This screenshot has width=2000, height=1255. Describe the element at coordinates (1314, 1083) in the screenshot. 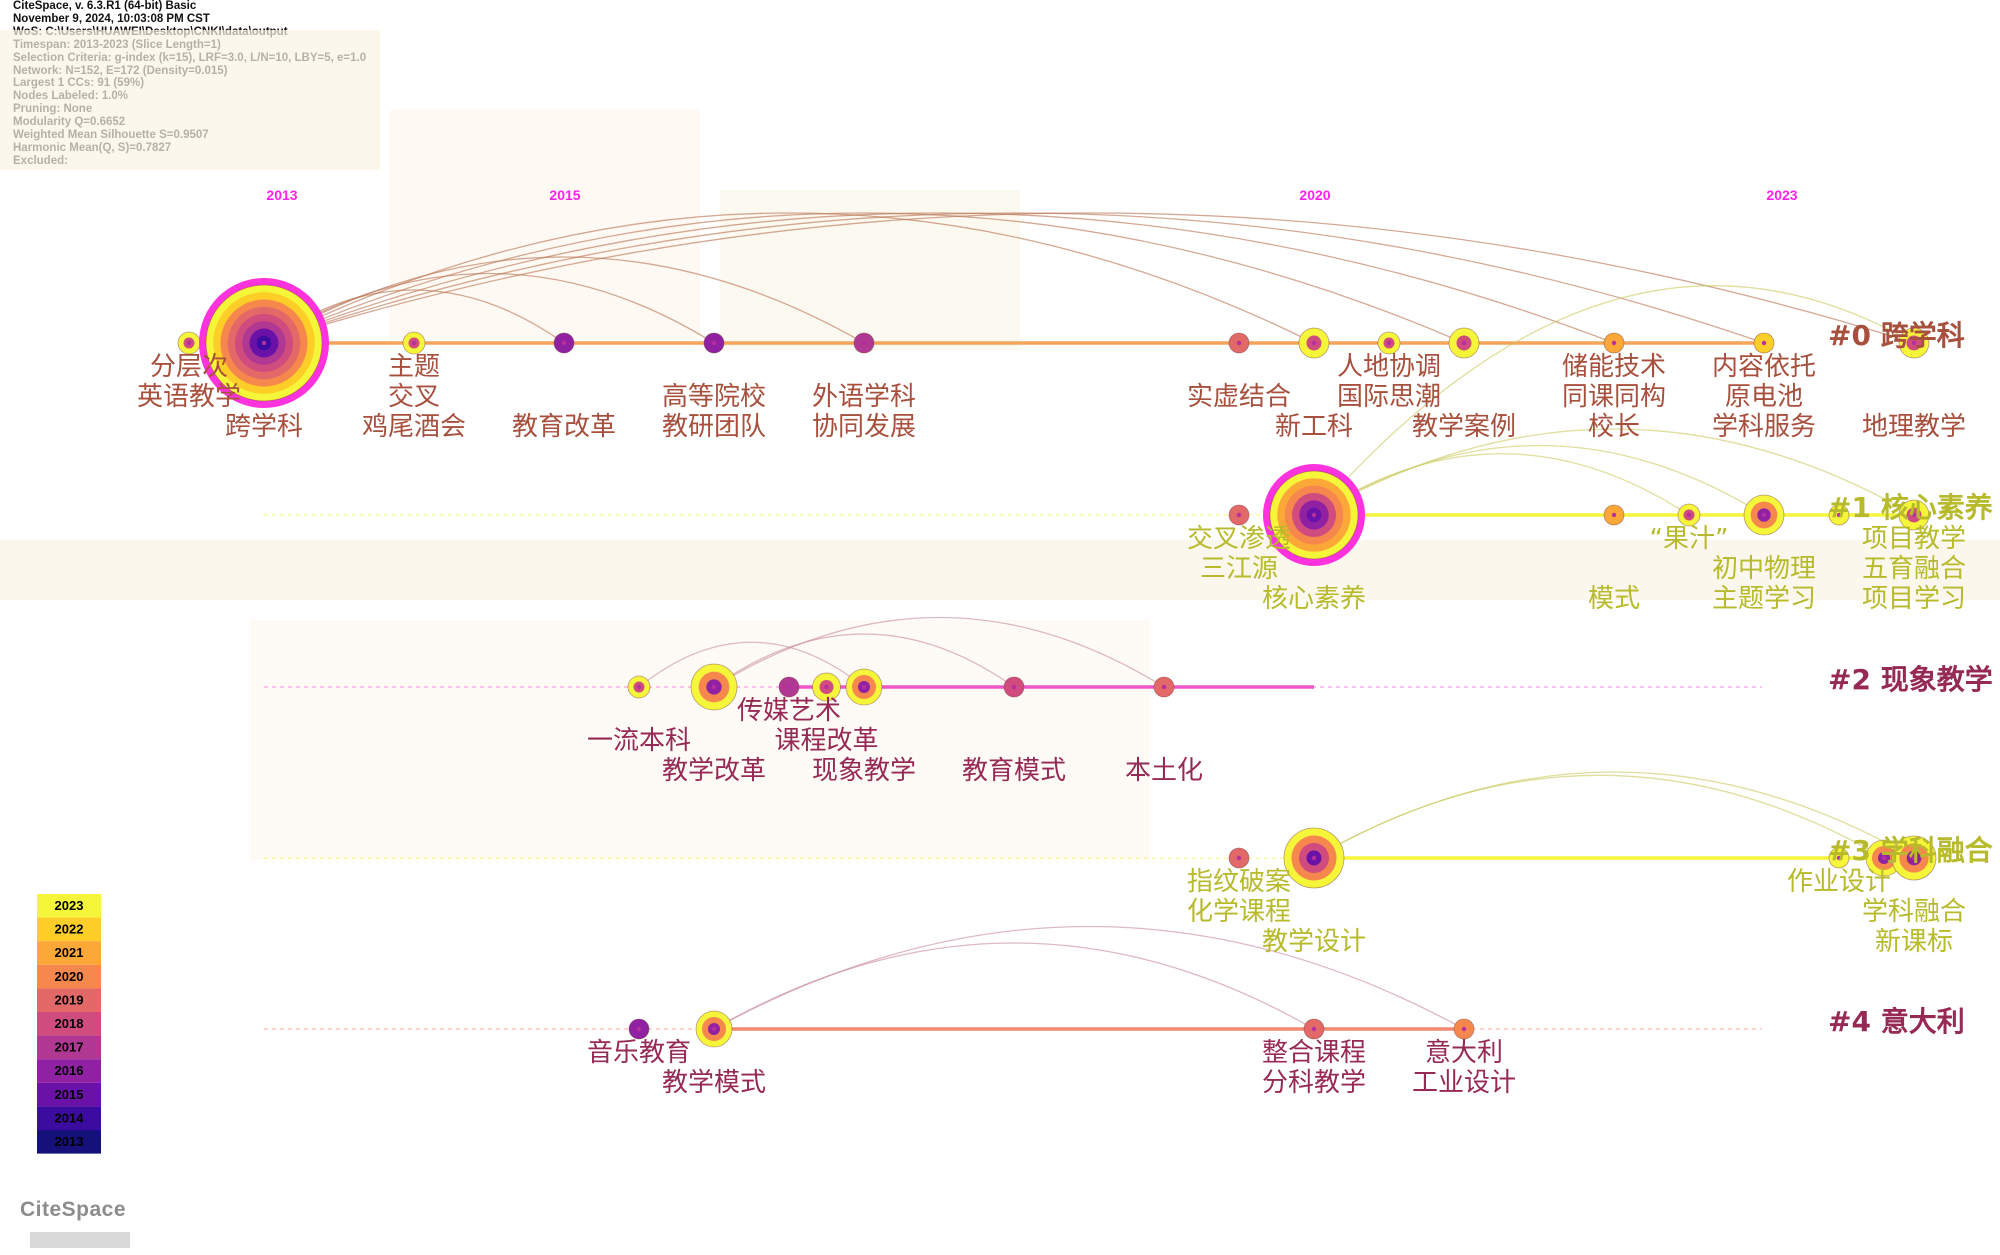

I see `keyword-label: 分科教学` at that location.